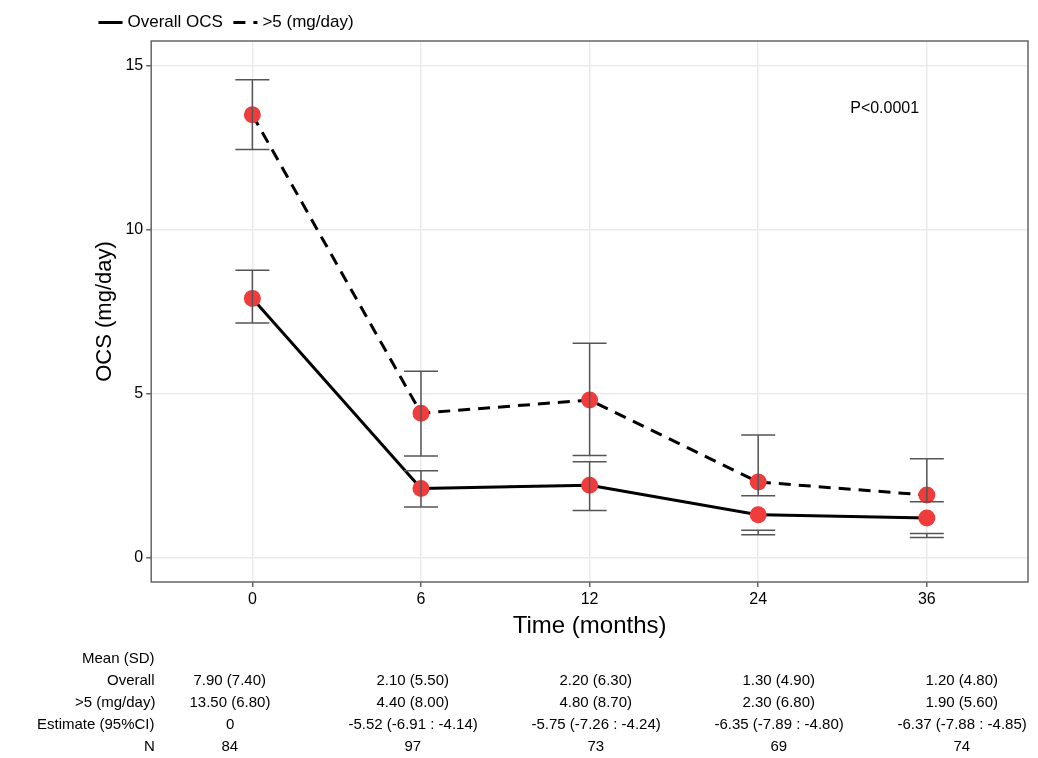  What do you see at coordinates (230, 724) in the screenshot?
I see `text: 0` at bounding box center [230, 724].